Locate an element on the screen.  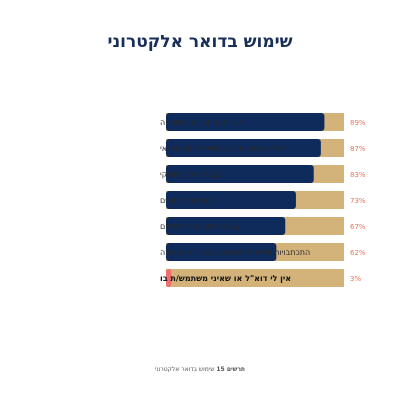
category-label: קשר עם חברים ומשפחה is located at coordinates (202, 122).